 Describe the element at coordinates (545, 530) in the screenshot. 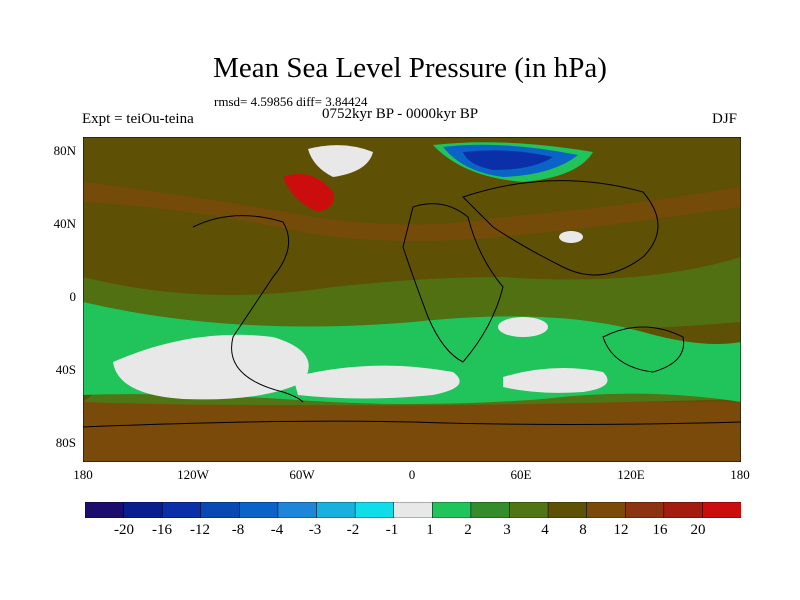

I see `legend-label: 4` at that location.